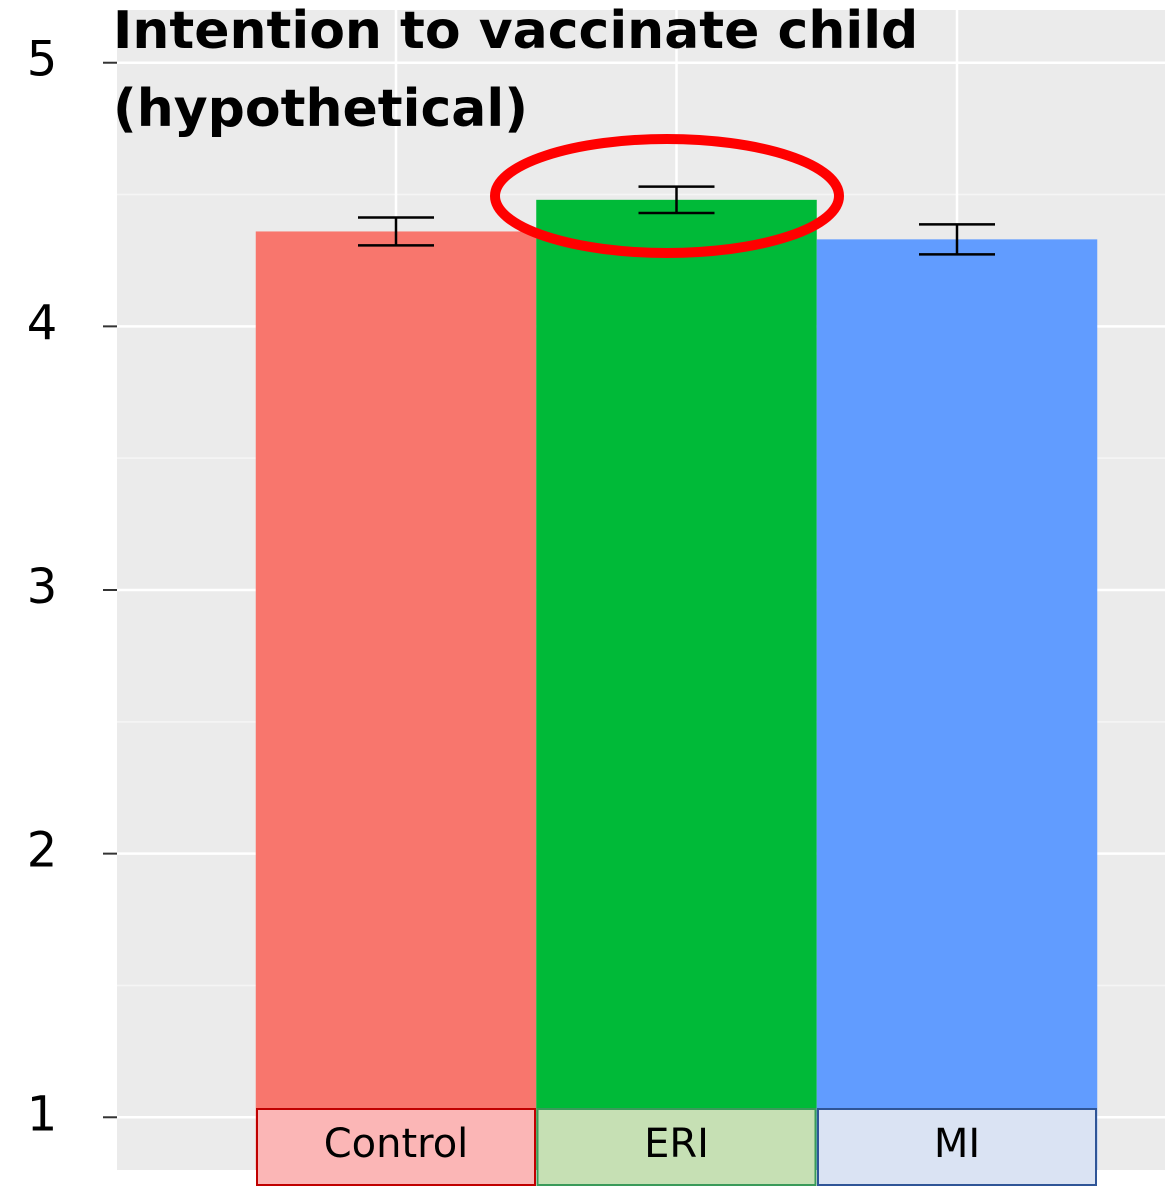  Describe the element at coordinates (42, 1114) in the screenshot. I see `y-tick-label: 1` at that location.